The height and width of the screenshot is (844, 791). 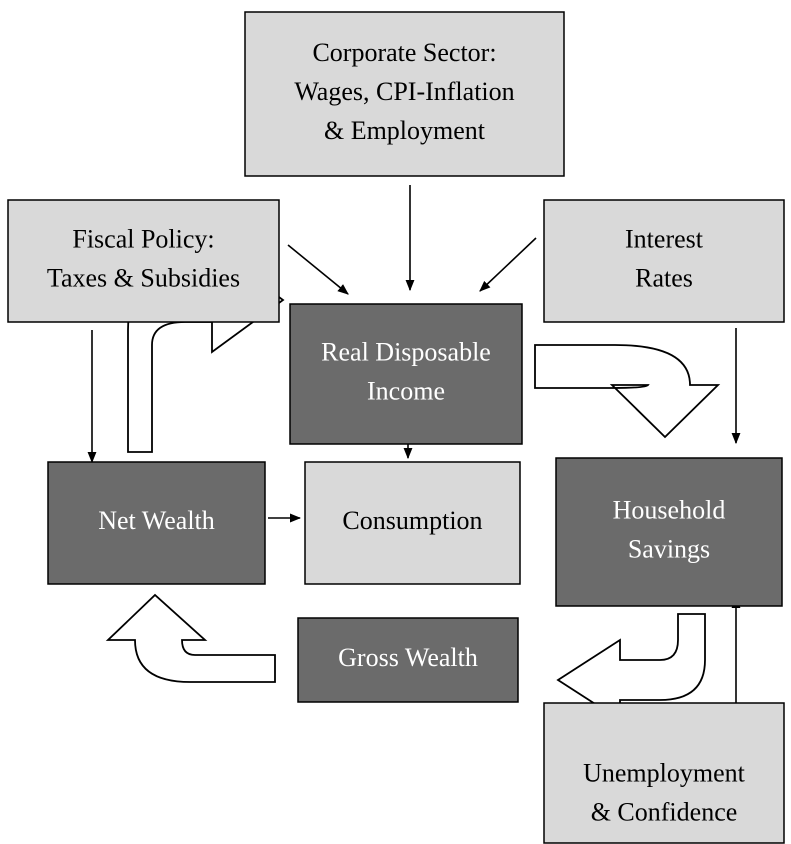 What do you see at coordinates (143, 277) in the screenshot?
I see `node-label: Taxes & Subsidies` at bounding box center [143, 277].